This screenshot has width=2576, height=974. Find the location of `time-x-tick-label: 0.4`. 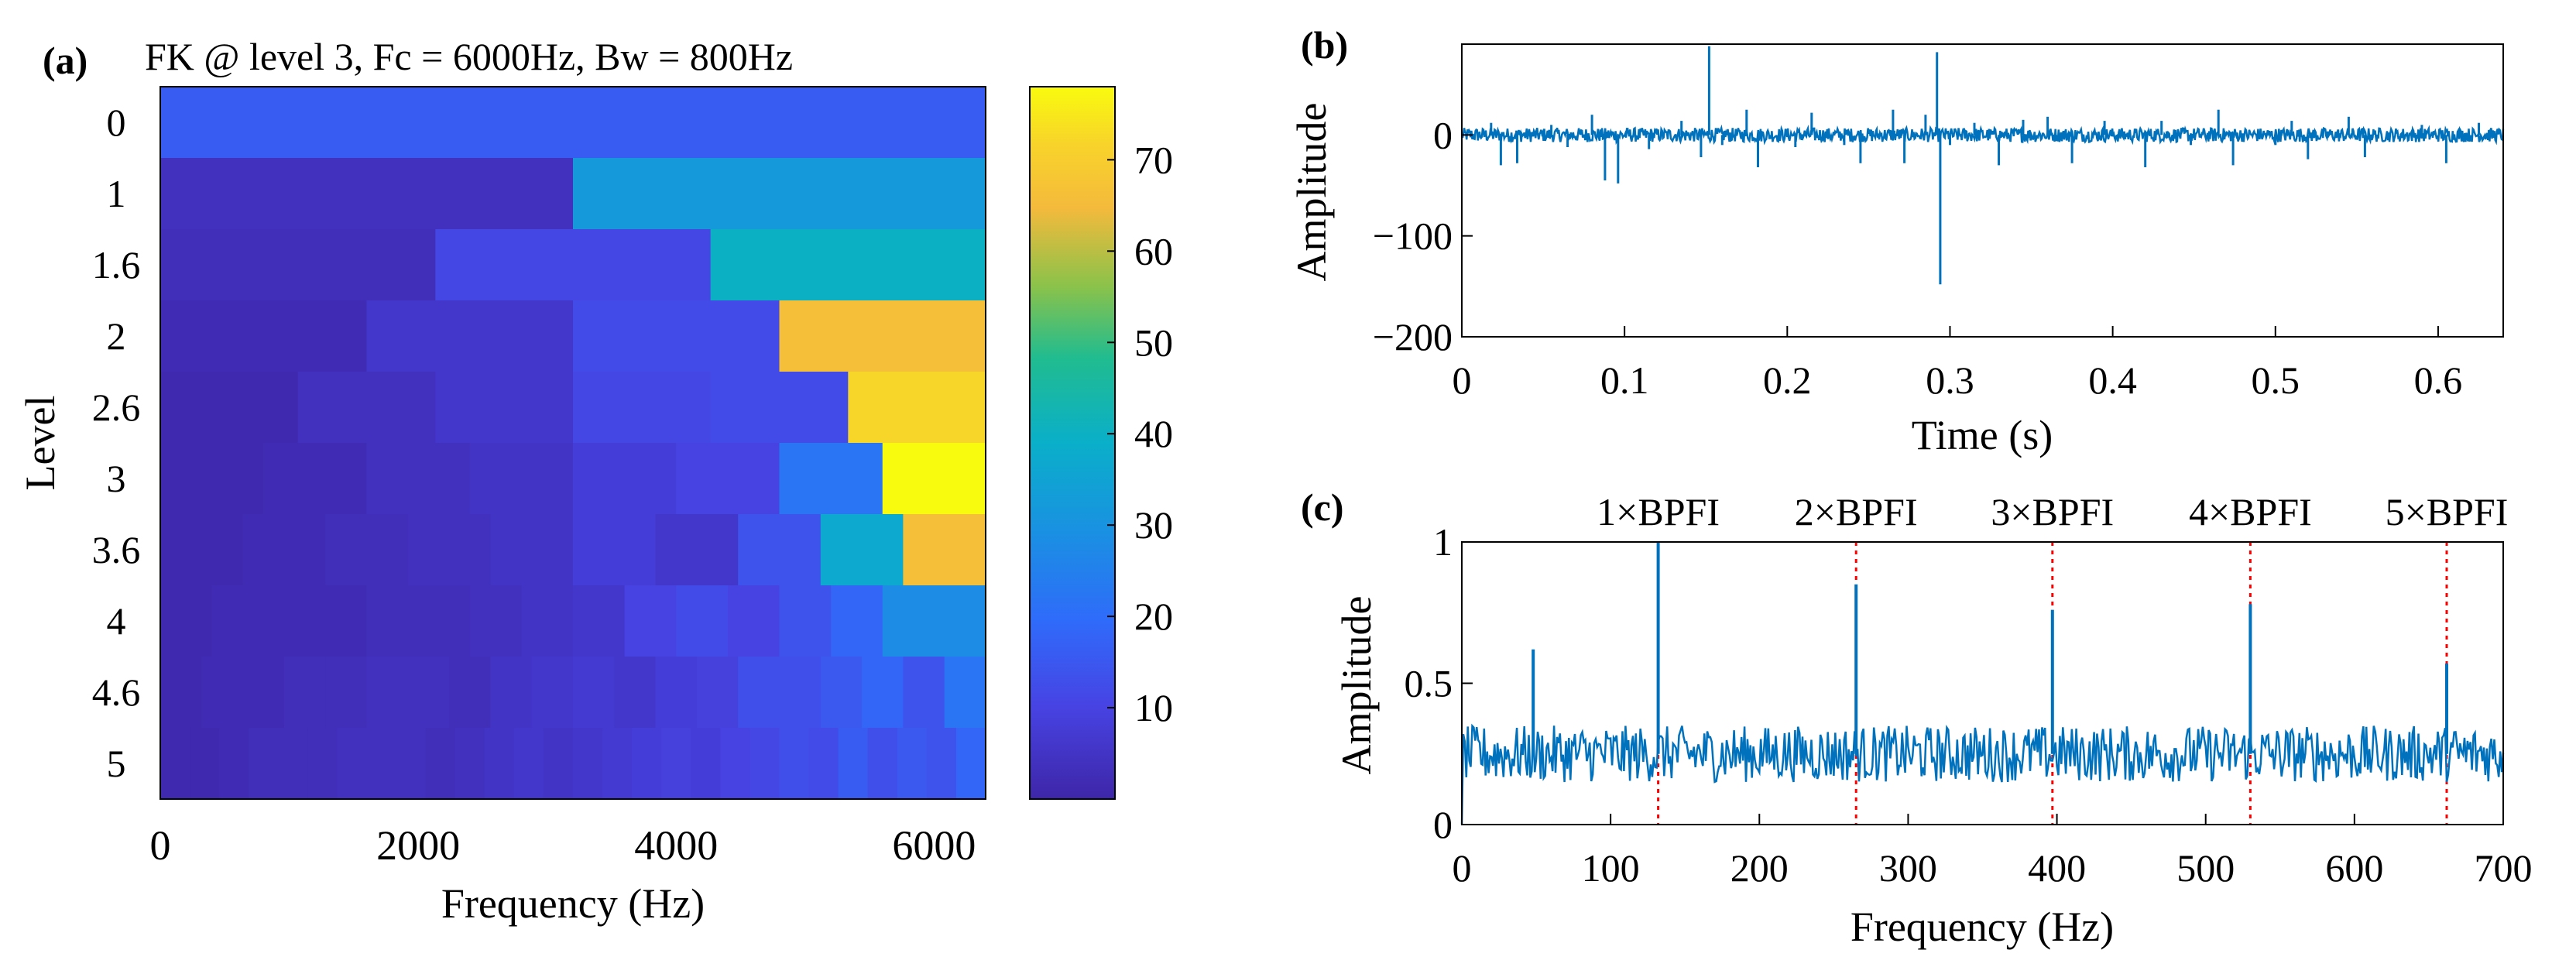

time-x-tick-label: 0.4 is located at coordinates (2112, 380).